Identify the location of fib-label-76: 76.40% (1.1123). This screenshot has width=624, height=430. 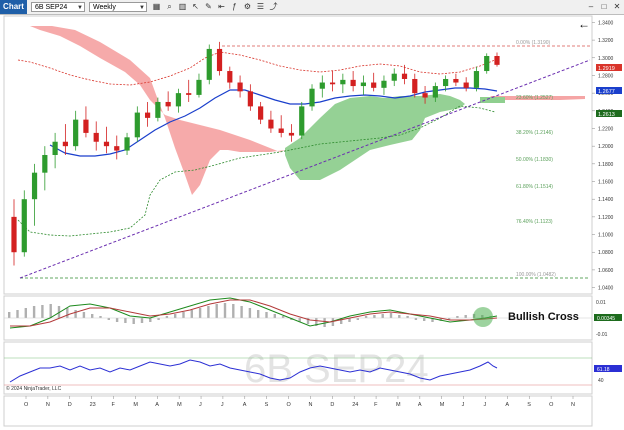
(534, 222).